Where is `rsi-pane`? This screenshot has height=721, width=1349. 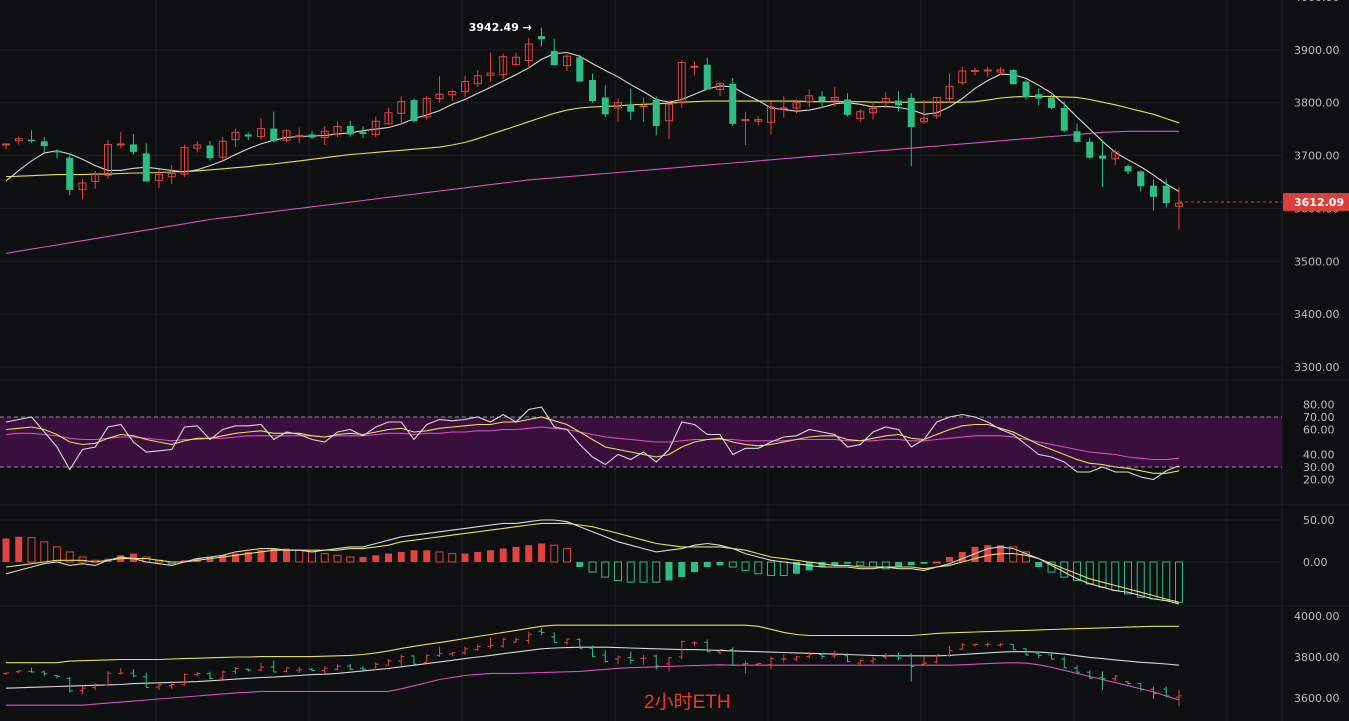
rsi-pane is located at coordinates (641, 443).